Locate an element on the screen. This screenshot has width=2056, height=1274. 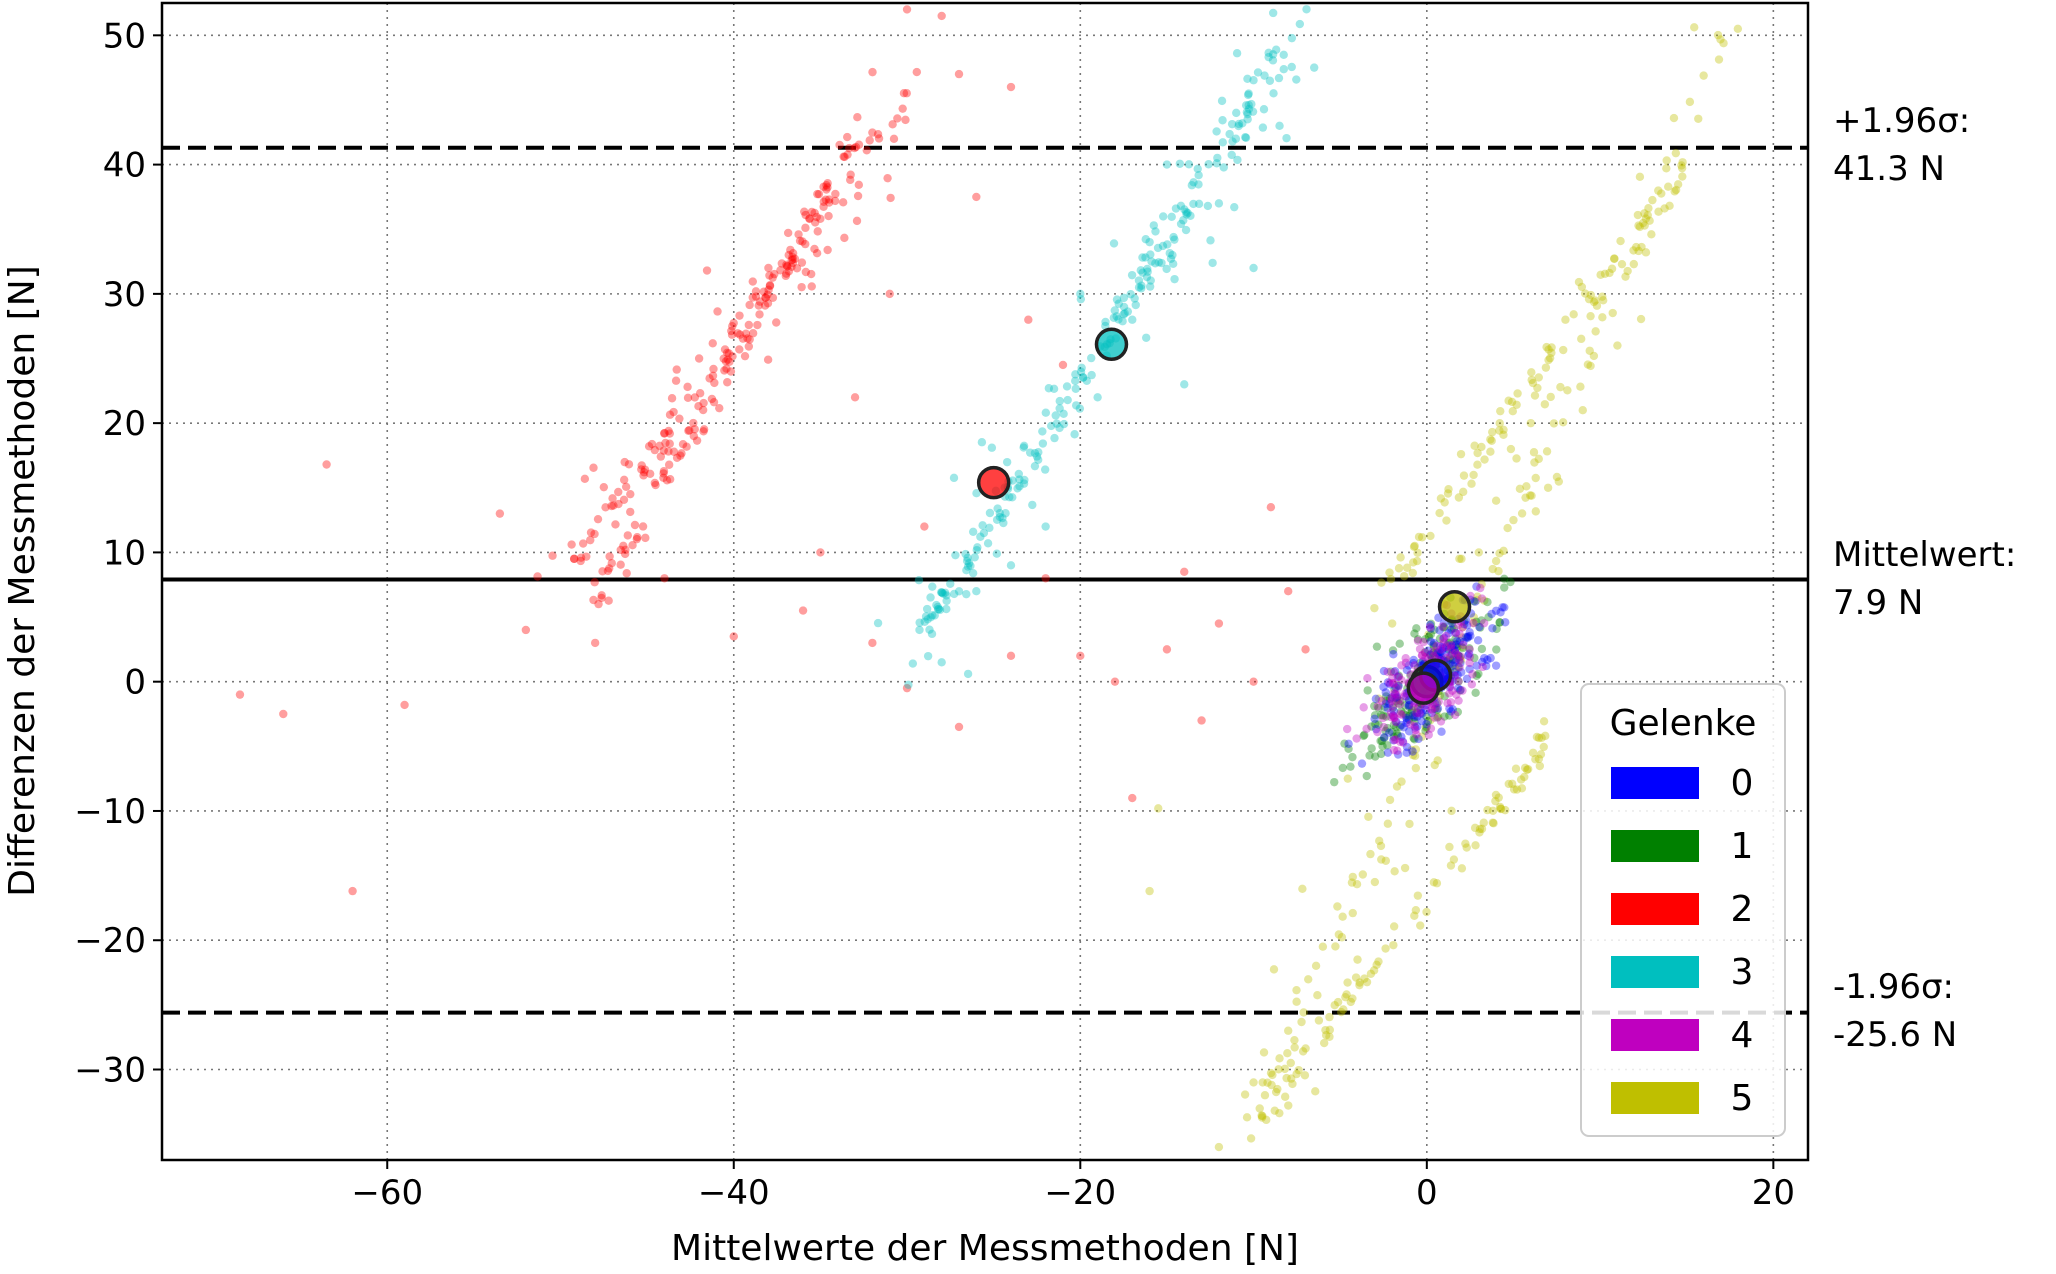
y-tick-label-3: 0 is located at coordinates (135, 683).